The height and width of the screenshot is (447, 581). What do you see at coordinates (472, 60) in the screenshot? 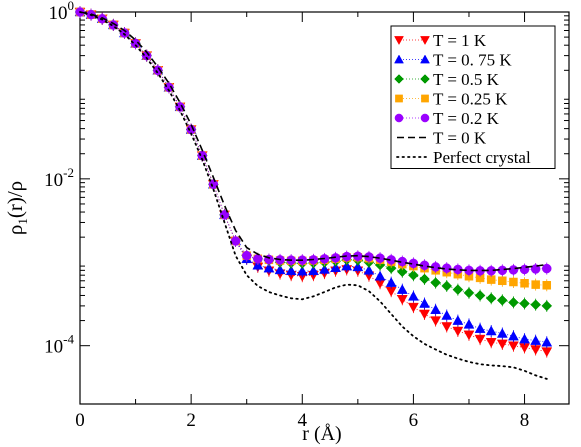
I see `legend-label: T = 0. 75 K` at bounding box center [472, 60].